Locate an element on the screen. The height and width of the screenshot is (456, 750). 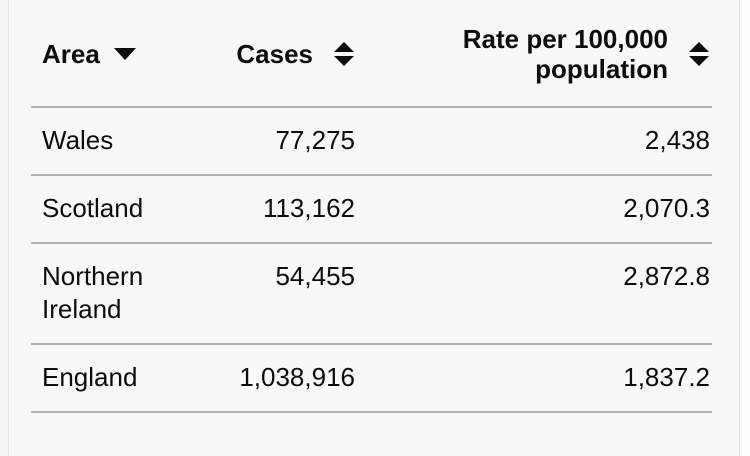
cell-area: England is located at coordinates (106, 378).